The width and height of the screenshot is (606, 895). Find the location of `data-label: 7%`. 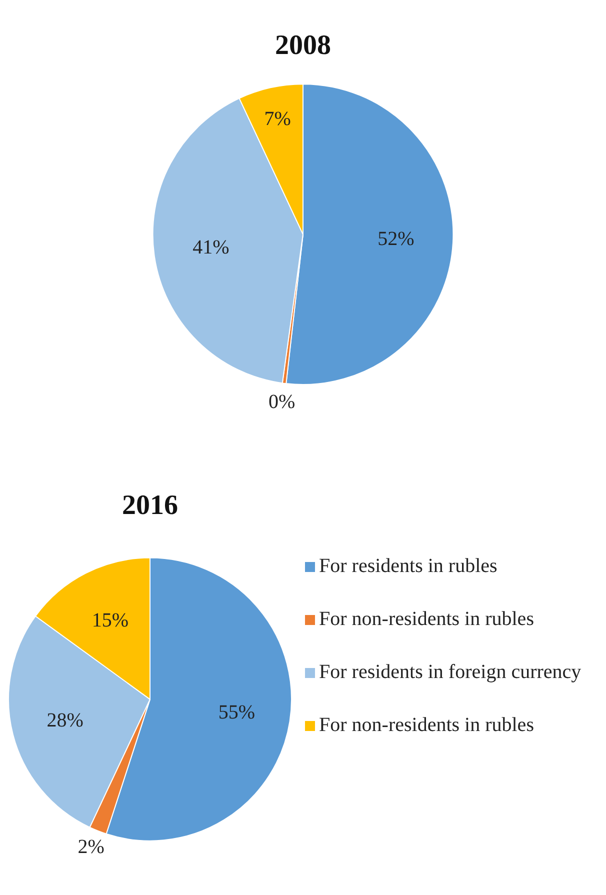

data-label: 7% is located at coordinates (277, 119).